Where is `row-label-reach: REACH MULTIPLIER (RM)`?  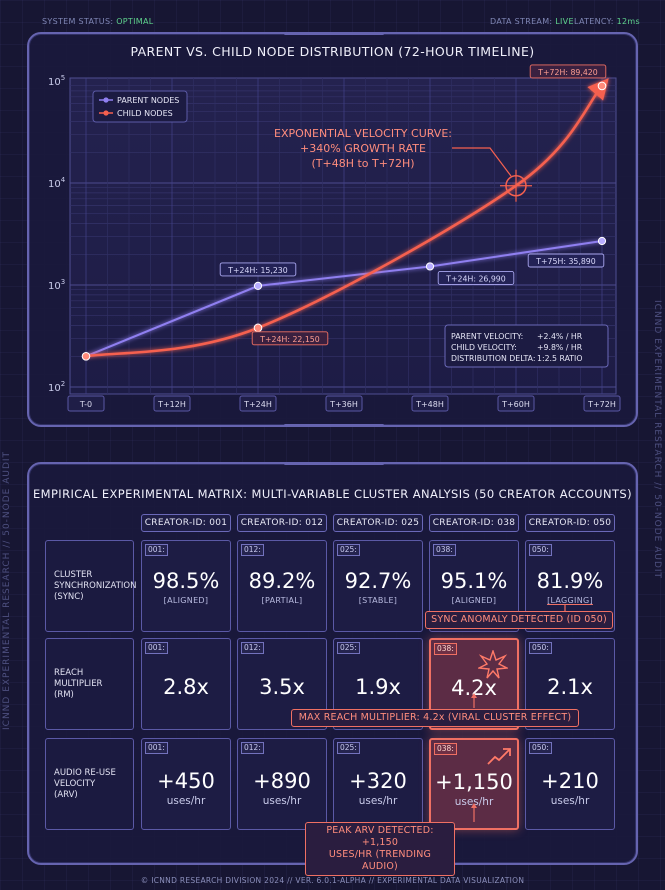
row-label-reach: REACH MULTIPLIER (RM) is located at coordinates (89, 684).